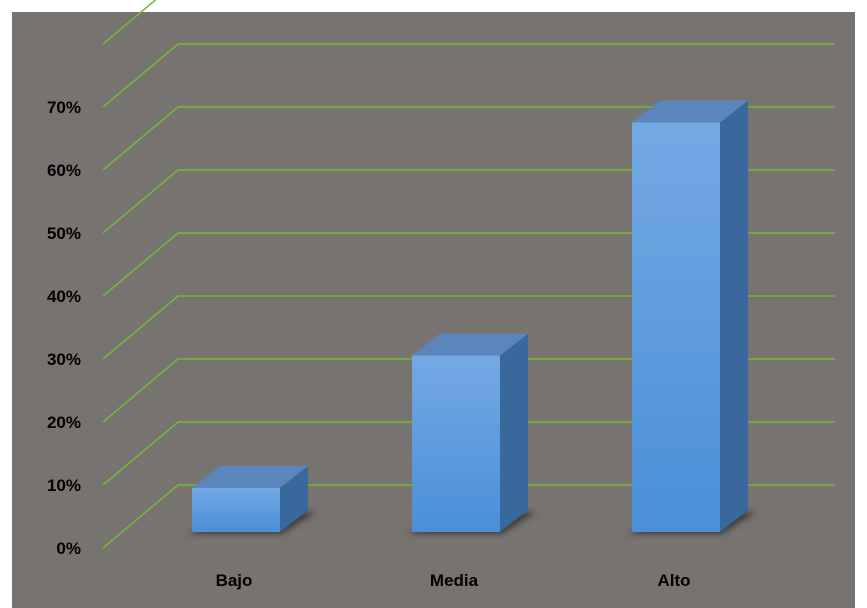  What do you see at coordinates (64, 359) in the screenshot?
I see `y-tick-label: 30%` at bounding box center [64, 359].